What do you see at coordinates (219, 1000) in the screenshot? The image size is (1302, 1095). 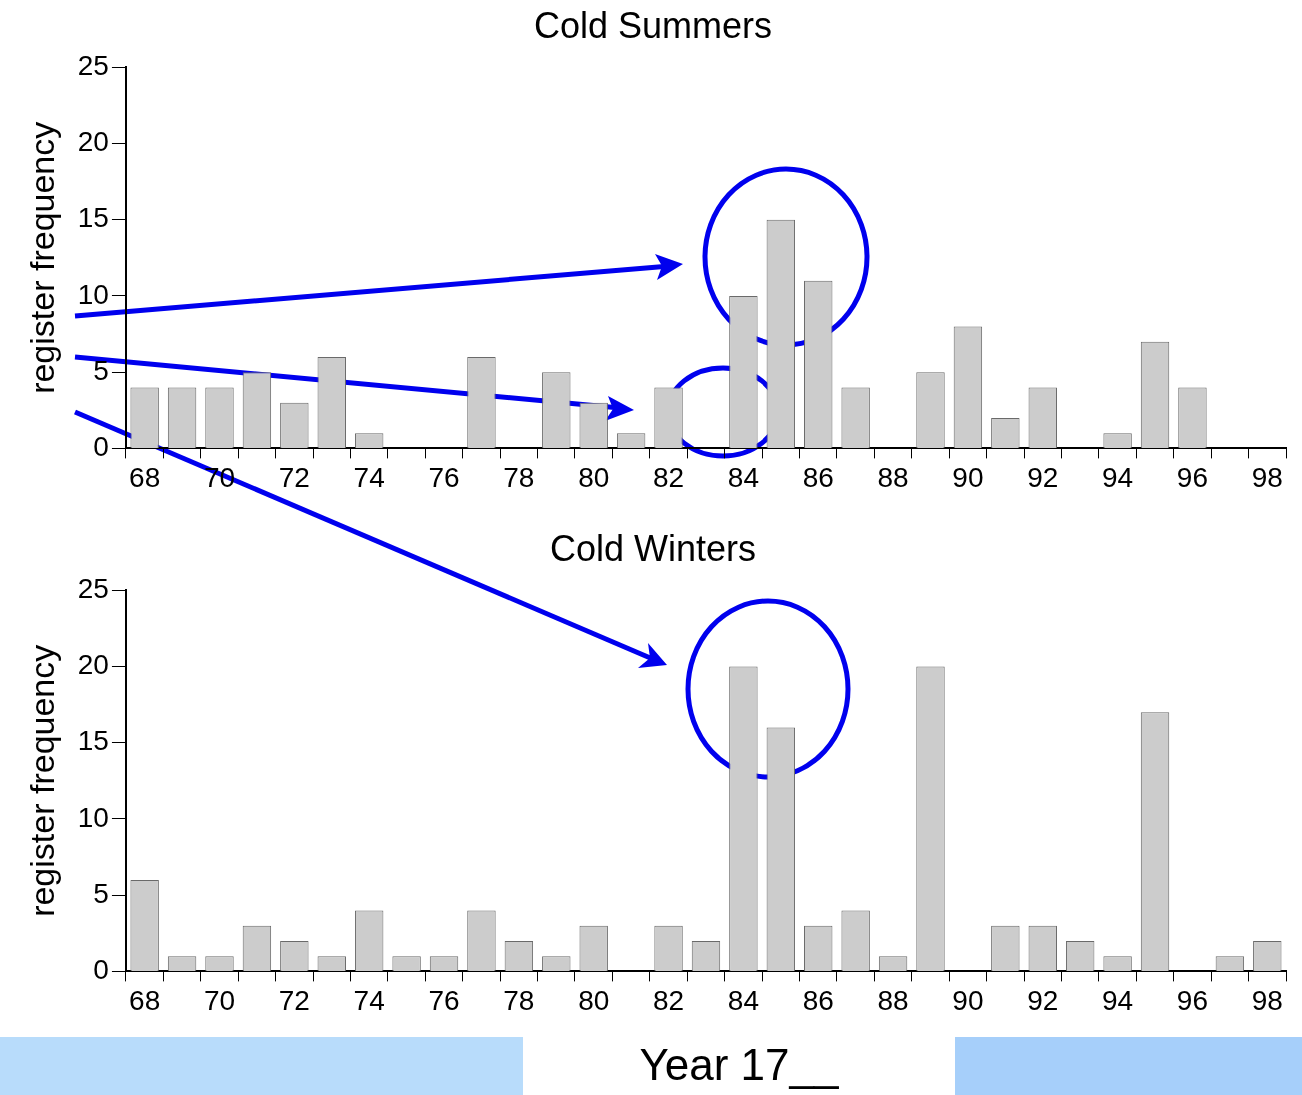 I see `x-tick-label: 70` at bounding box center [219, 1000].